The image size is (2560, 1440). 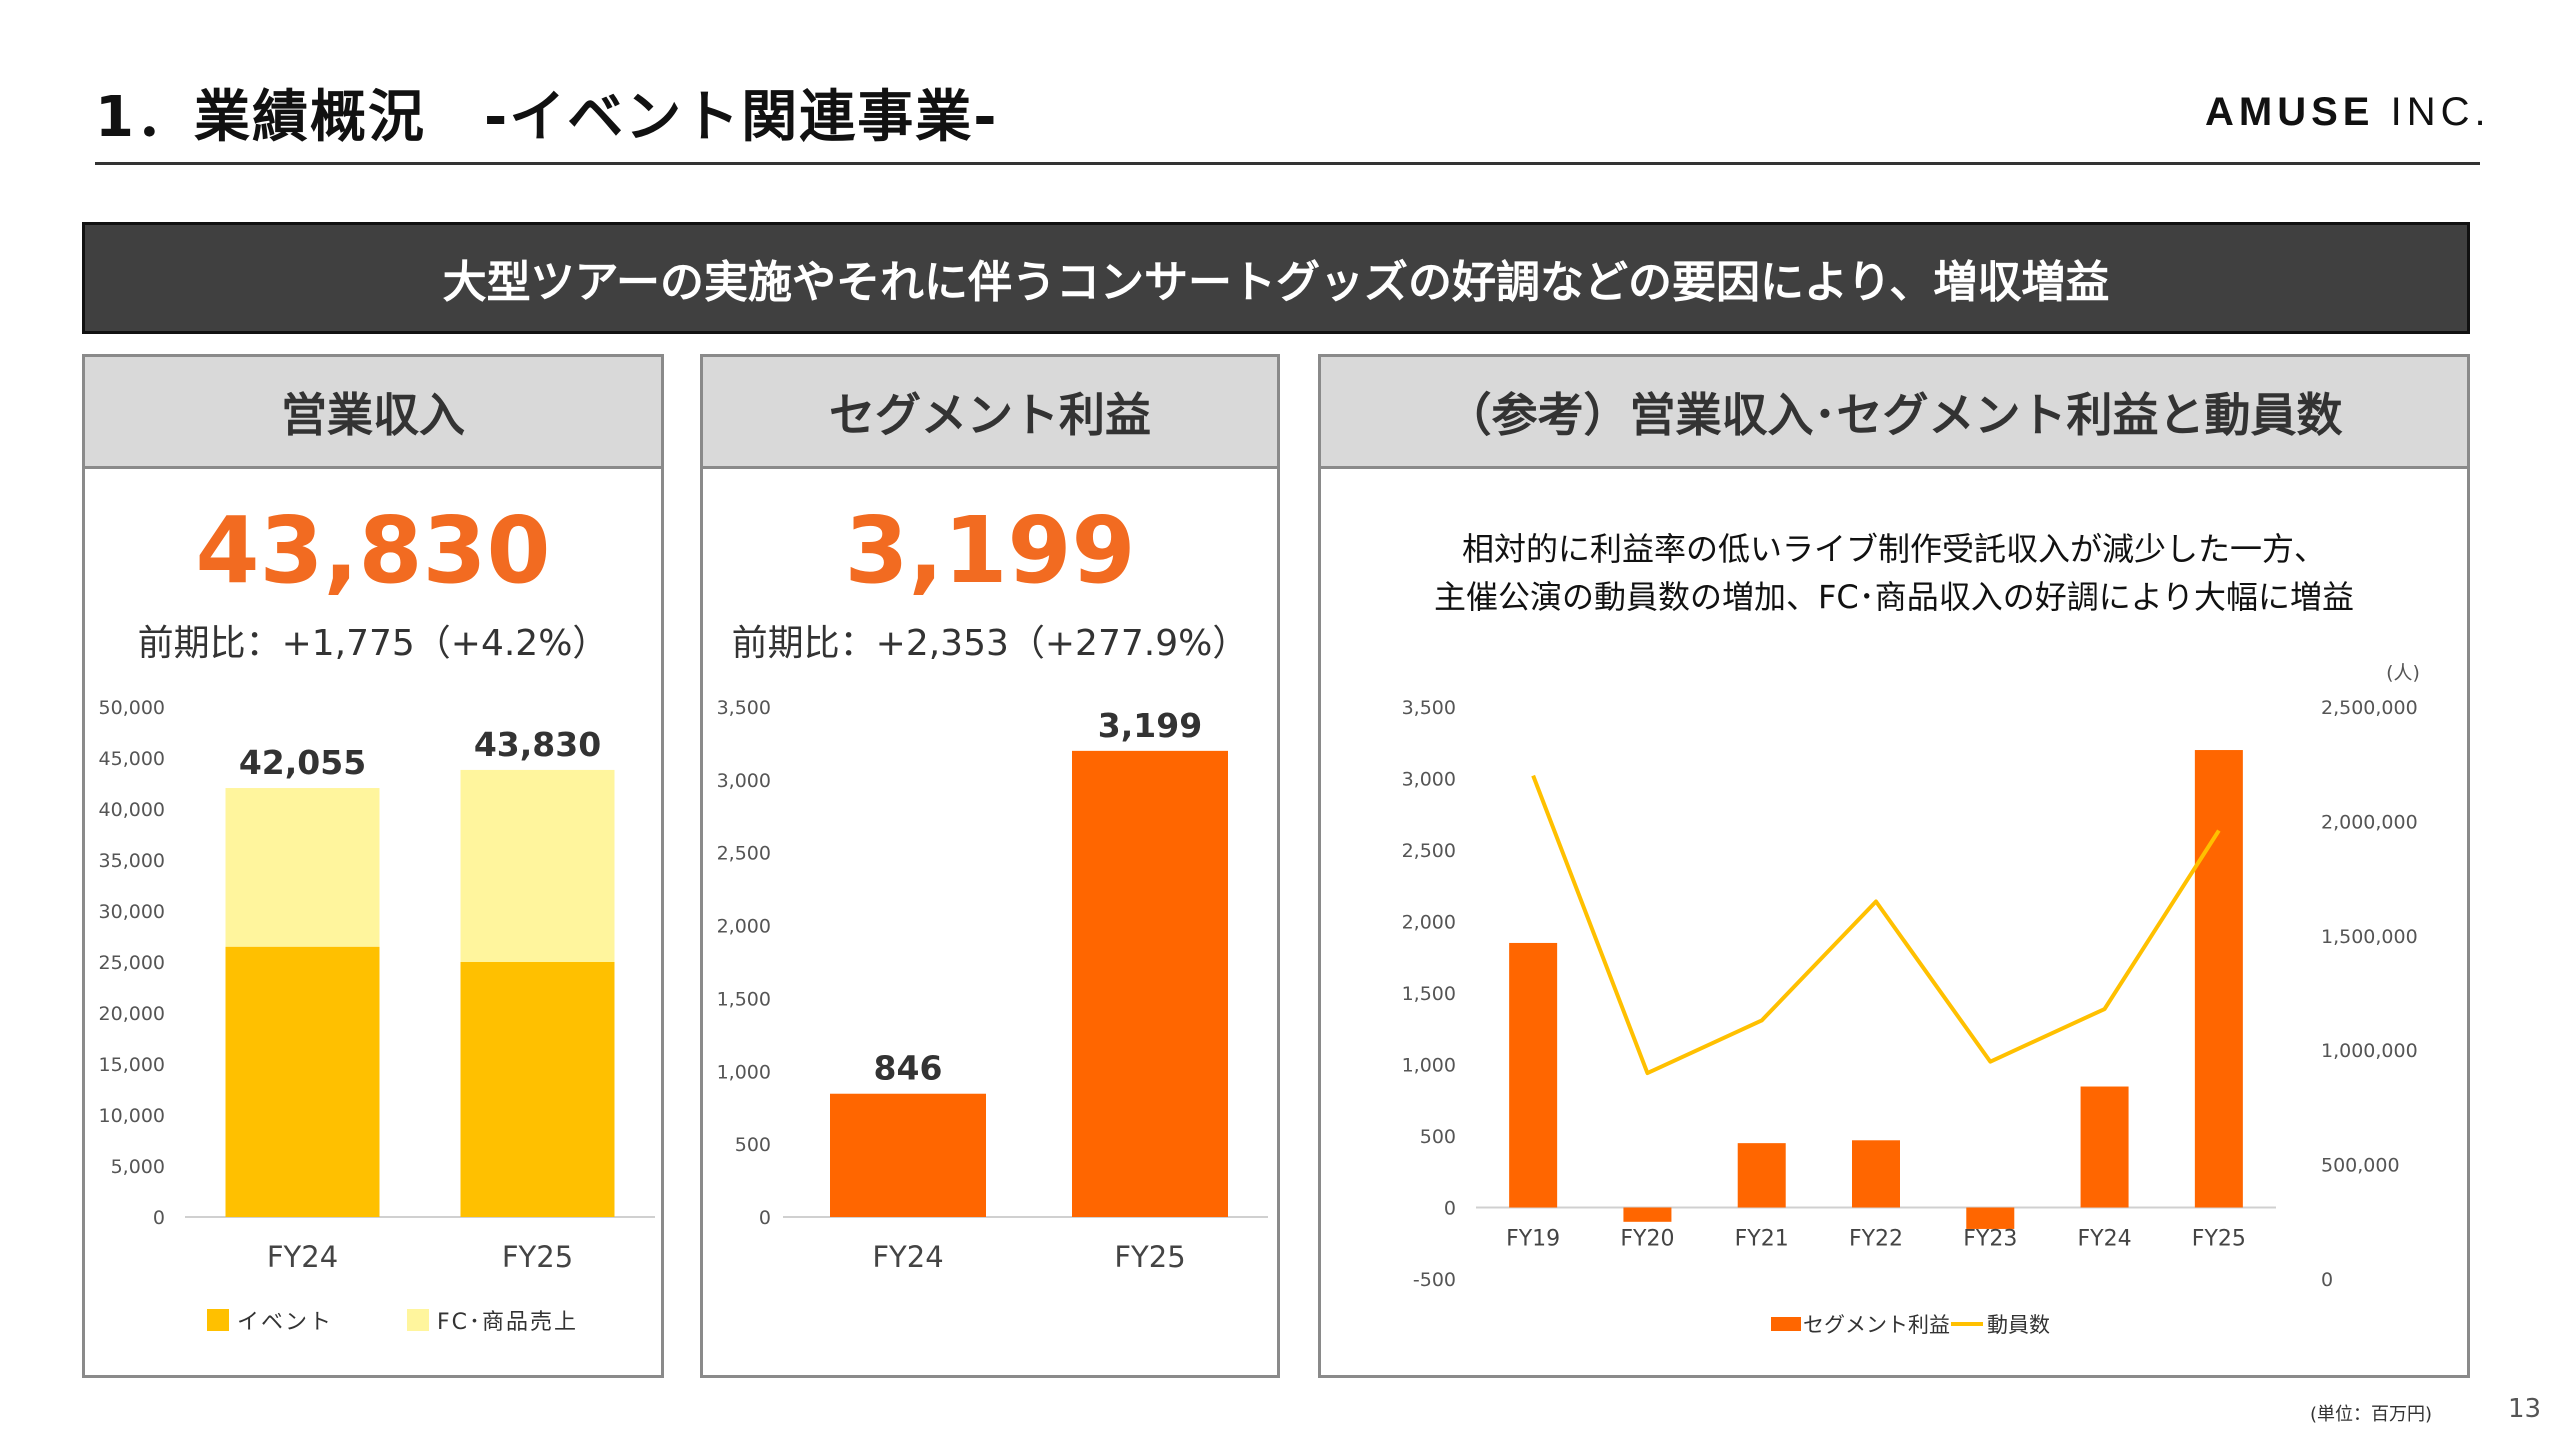 I want to click on y2-unit-label: (人), so click(x=2403, y=673).